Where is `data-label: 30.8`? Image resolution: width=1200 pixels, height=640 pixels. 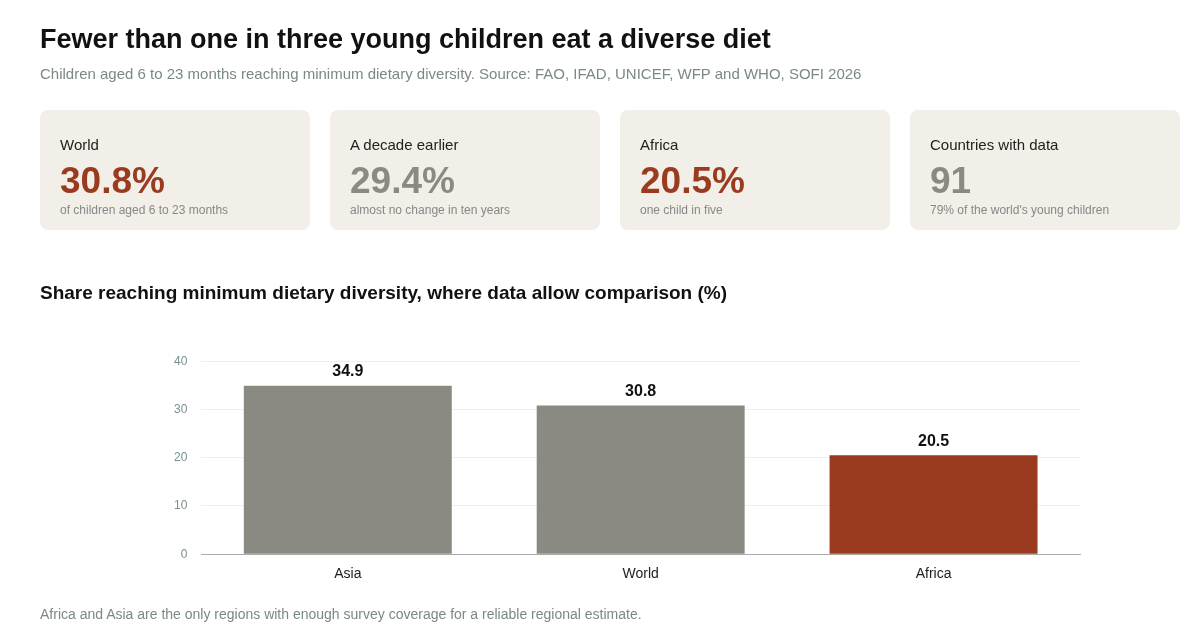 data-label: 30.8 is located at coordinates (641, 390).